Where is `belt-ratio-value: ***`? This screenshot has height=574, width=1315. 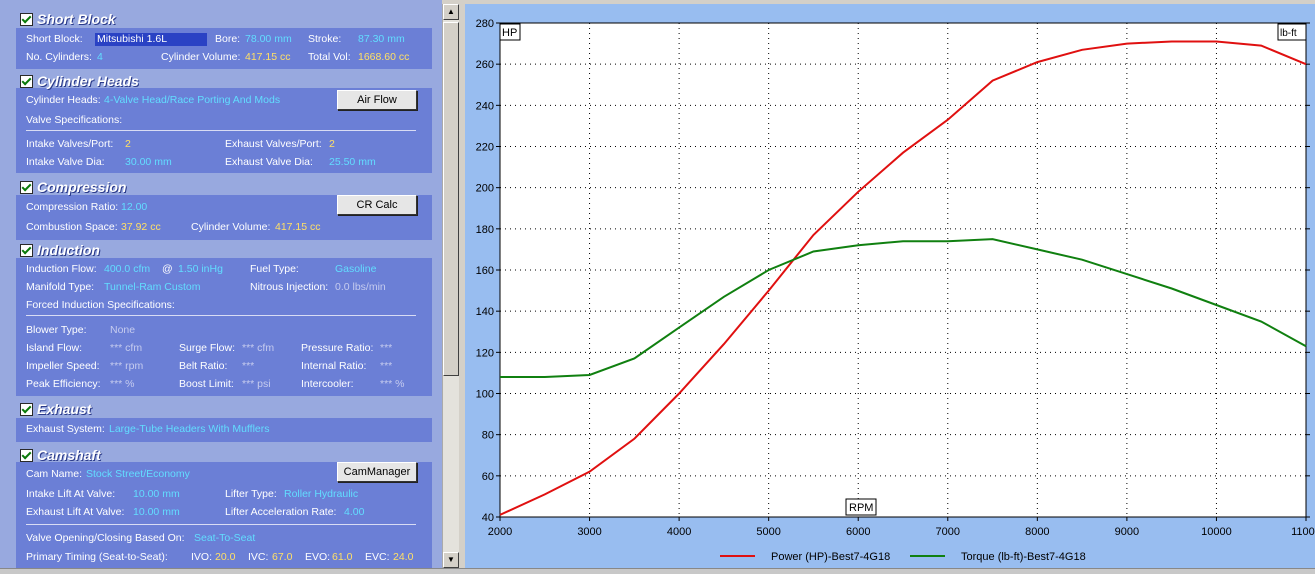
belt-ratio-value: *** is located at coordinates (248, 366).